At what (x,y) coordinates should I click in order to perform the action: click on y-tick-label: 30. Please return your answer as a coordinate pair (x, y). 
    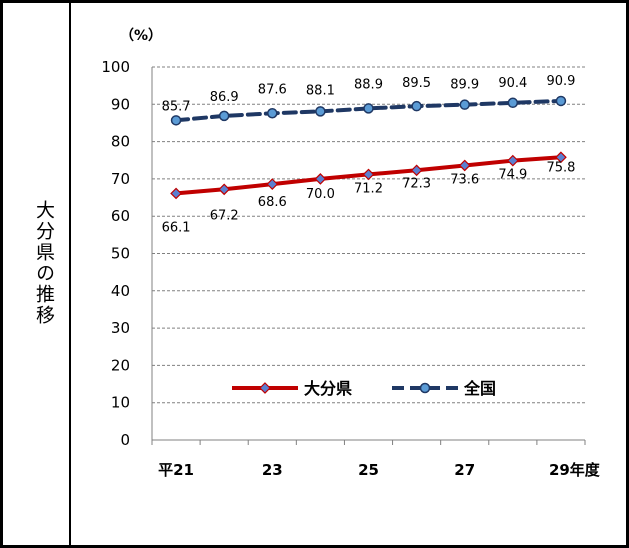
    Looking at the image, I should click on (120, 328).